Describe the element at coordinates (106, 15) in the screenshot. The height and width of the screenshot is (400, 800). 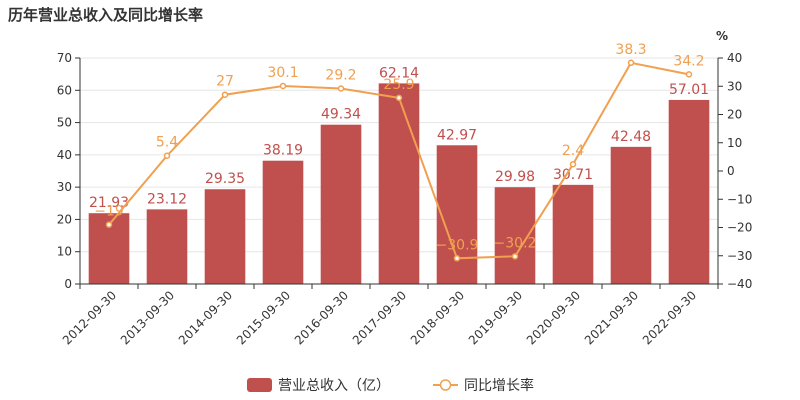
I see `chart-title: 历年营业总收入及同比增长率` at that location.